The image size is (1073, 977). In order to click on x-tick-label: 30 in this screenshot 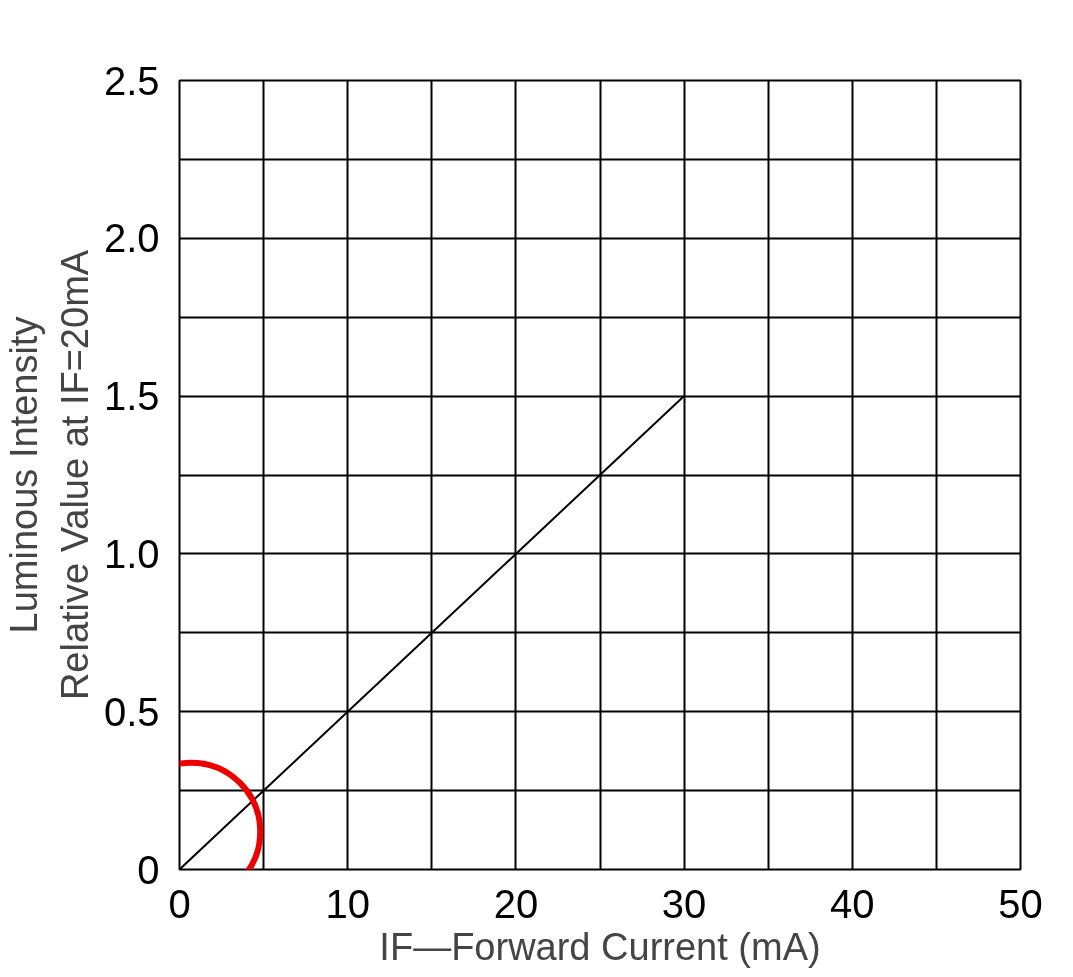, I will do `click(684, 903)`.